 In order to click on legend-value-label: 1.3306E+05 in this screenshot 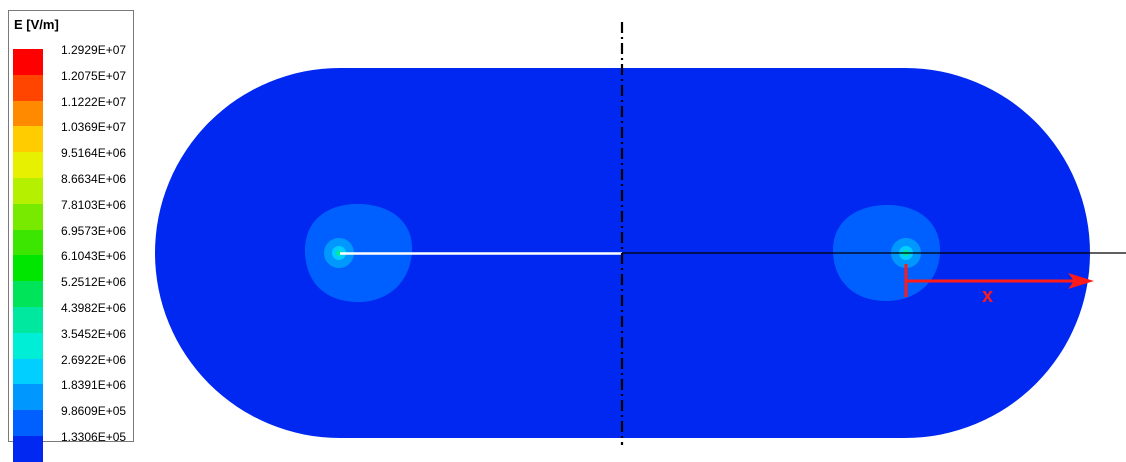, I will do `click(94, 437)`.